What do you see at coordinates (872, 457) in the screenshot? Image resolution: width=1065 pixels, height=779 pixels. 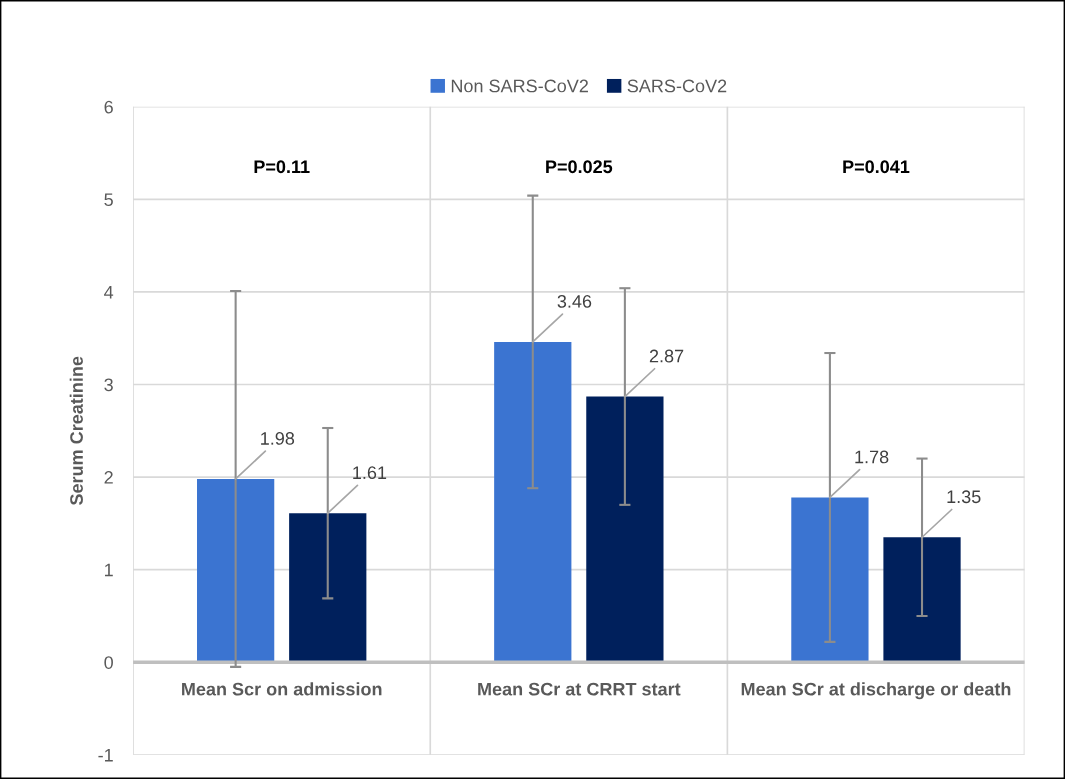 I see `data-label: 1.78` at bounding box center [872, 457].